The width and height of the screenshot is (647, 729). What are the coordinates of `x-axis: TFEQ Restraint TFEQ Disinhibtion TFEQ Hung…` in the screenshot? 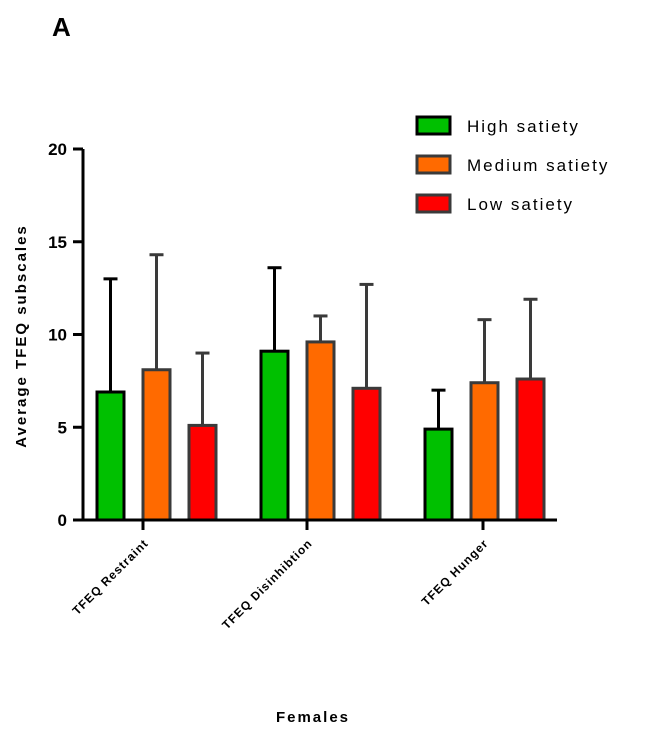 It's located at (313, 575).